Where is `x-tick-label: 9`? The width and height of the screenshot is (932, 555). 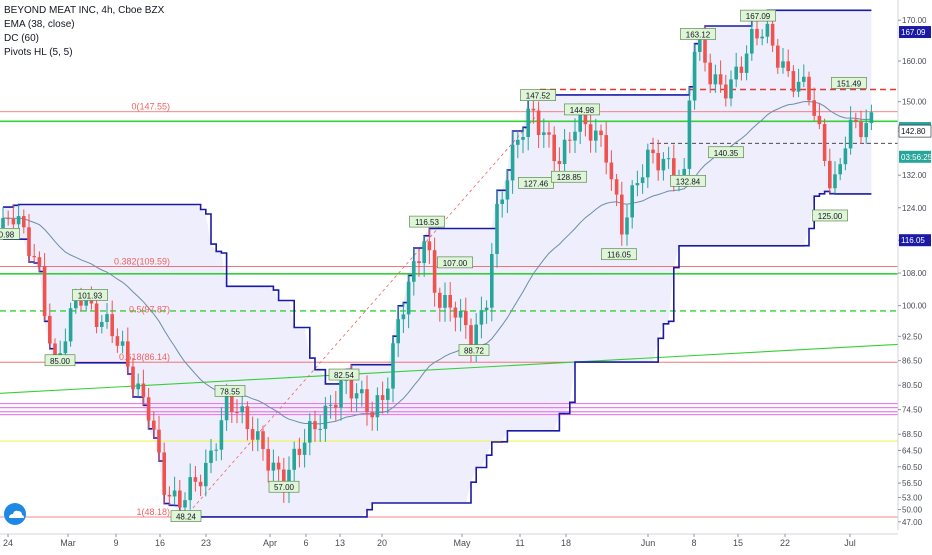
x-tick-label: 9 is located at coordinates (115, 543).